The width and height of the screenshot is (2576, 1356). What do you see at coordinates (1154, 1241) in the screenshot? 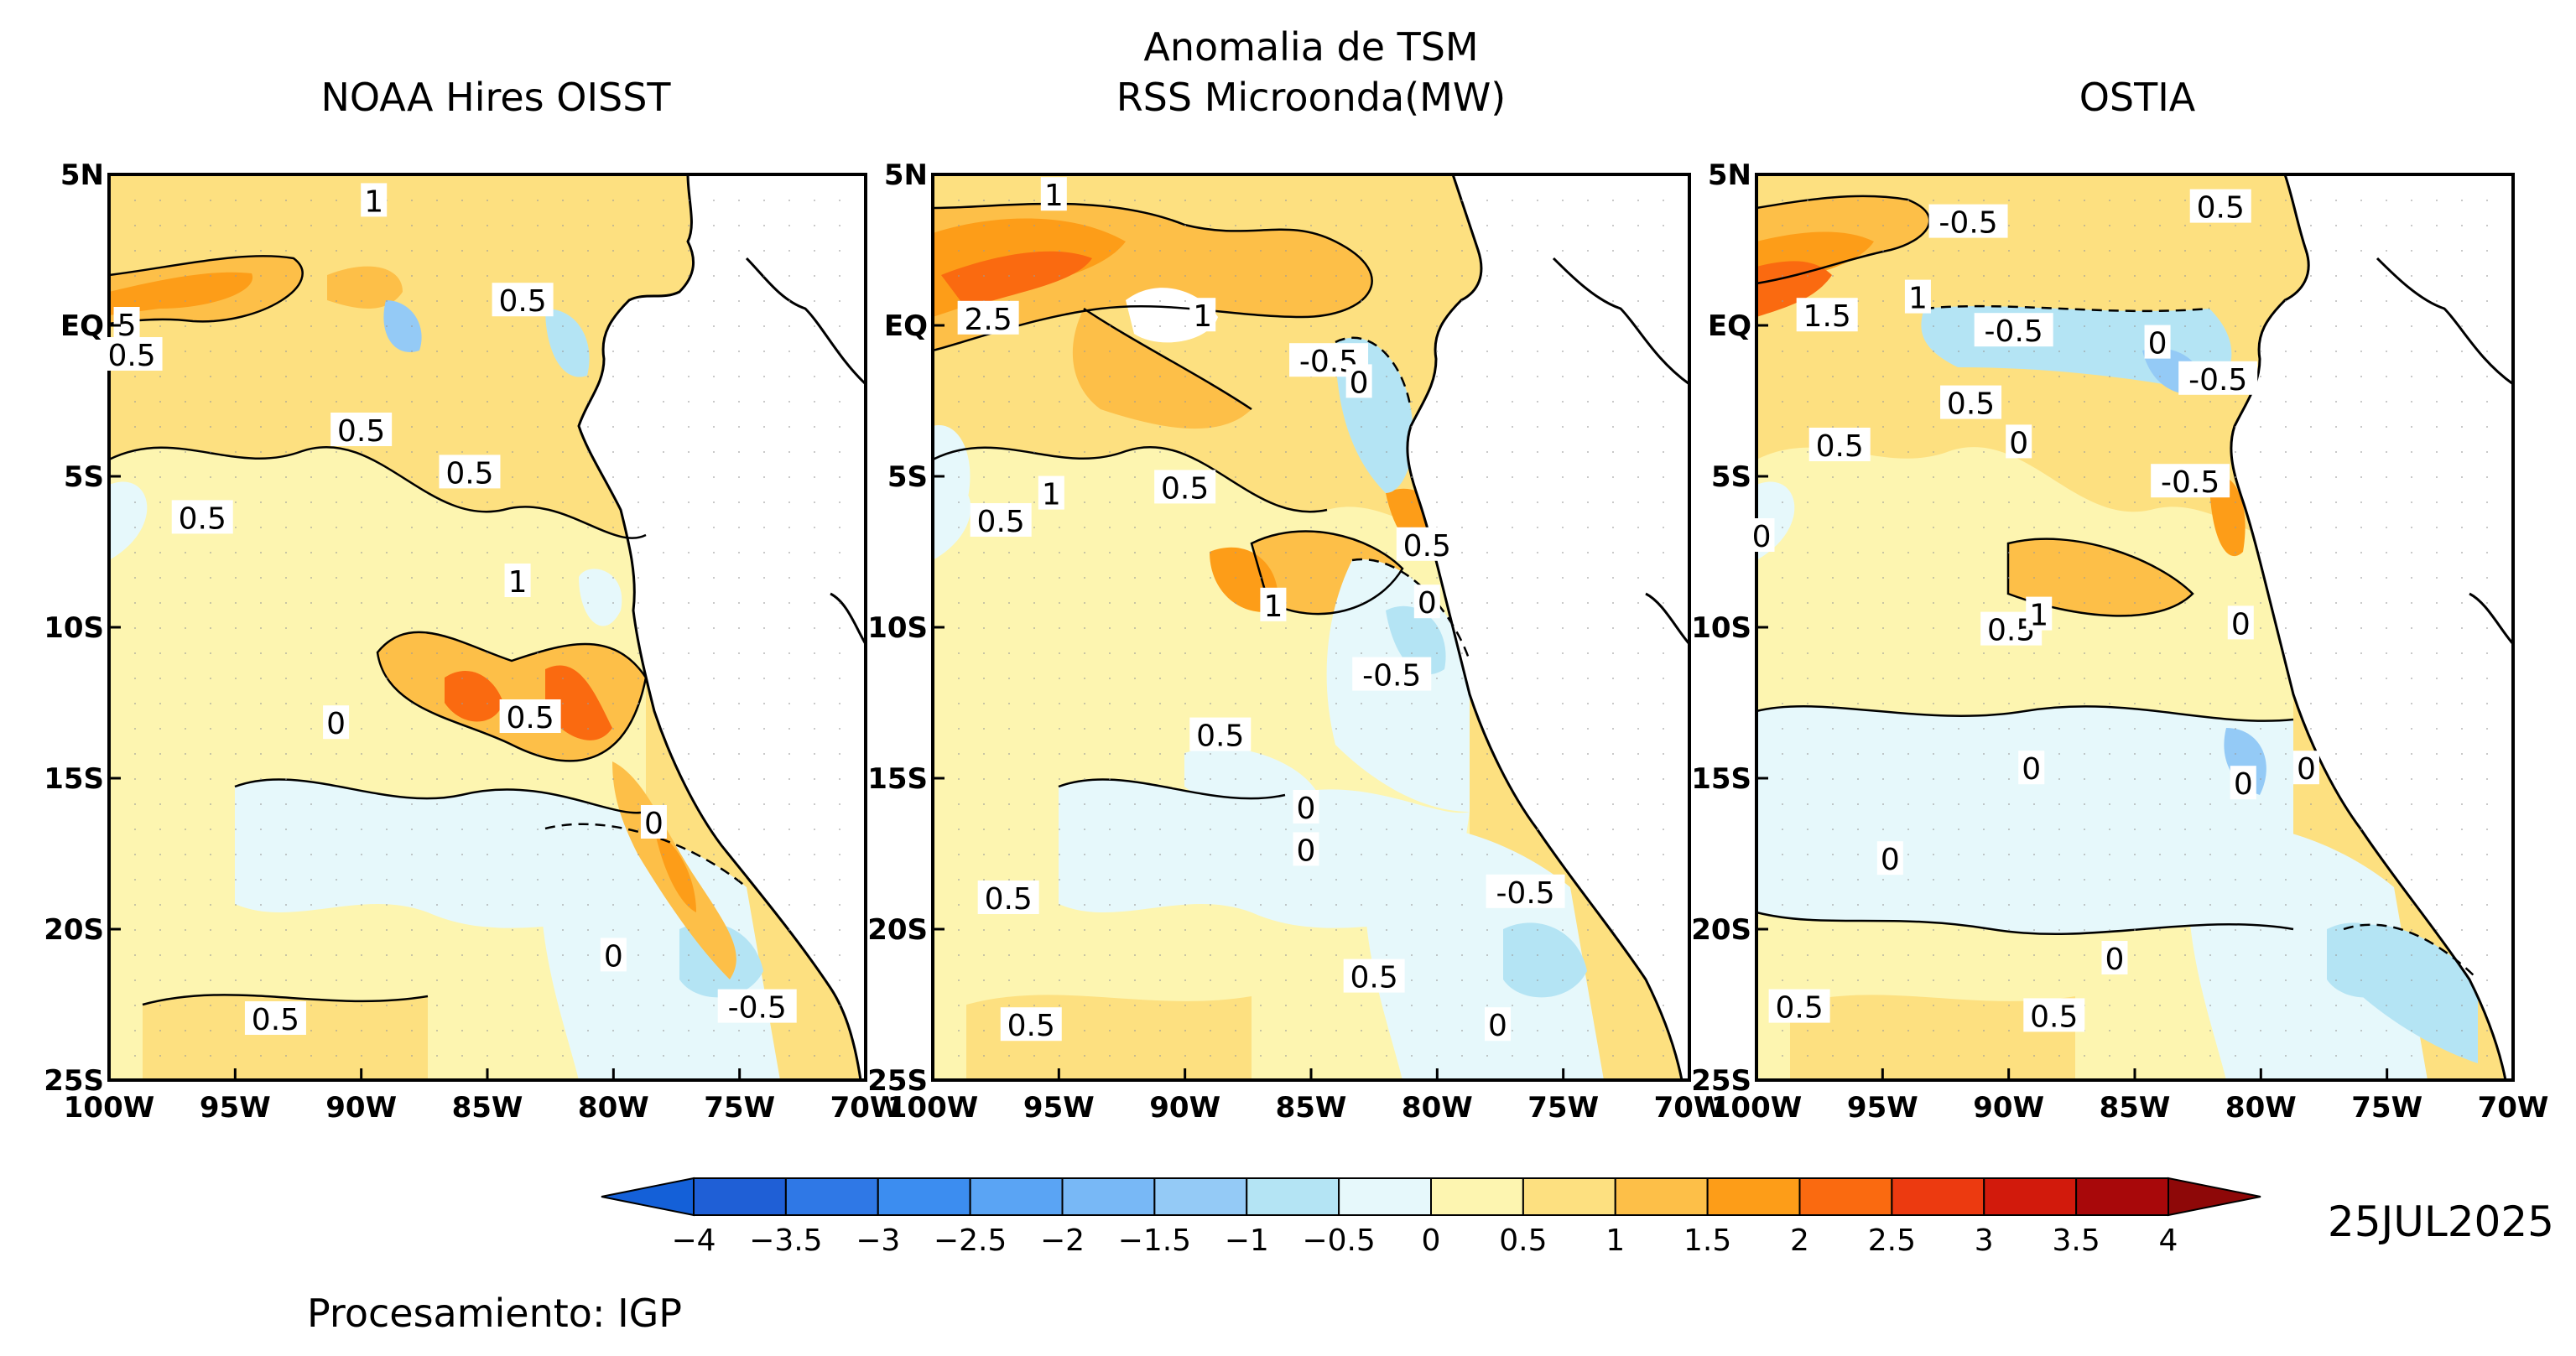
I see `colorbar-label: −1.5` at bounding box center [1154, 1241].